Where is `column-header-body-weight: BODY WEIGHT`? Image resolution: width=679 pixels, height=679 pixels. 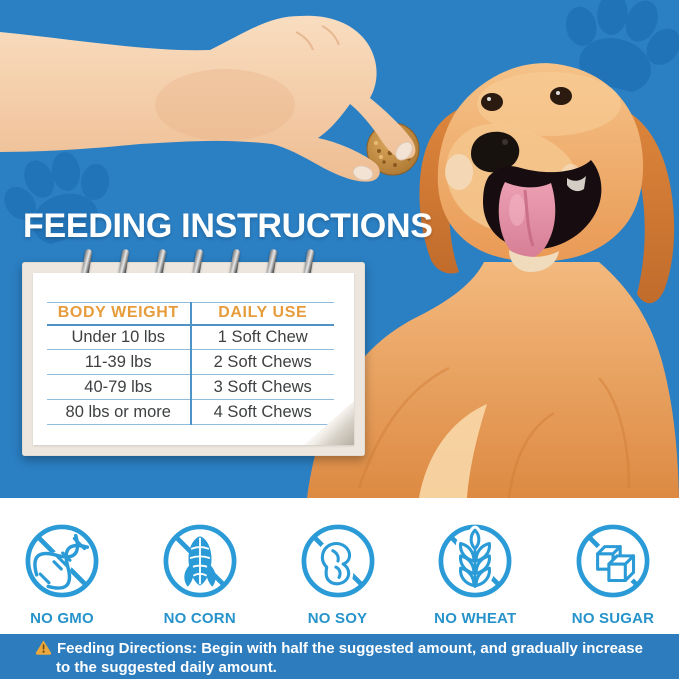
column-header-body-weight: BODY WEIGHT is located at coordinates (119, 314).